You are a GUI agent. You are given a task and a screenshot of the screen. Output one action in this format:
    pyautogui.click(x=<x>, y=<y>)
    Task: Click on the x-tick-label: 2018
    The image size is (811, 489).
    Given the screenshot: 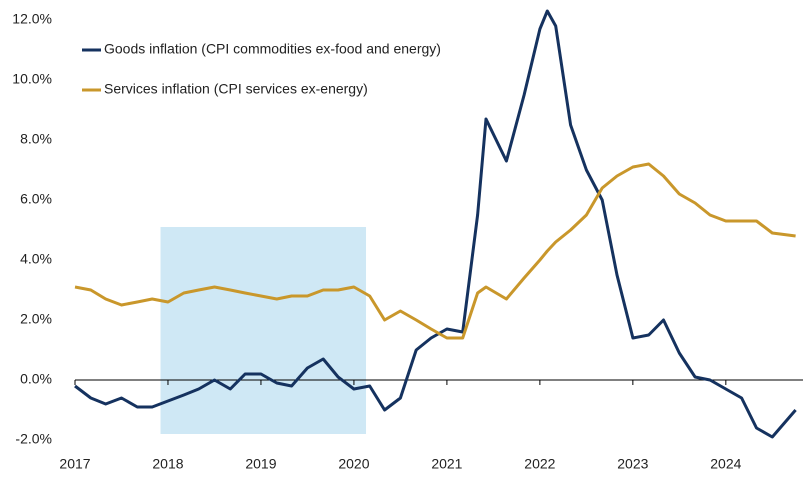 What is the action you would take?
    pyautogui.click(x=167, y=464)
    